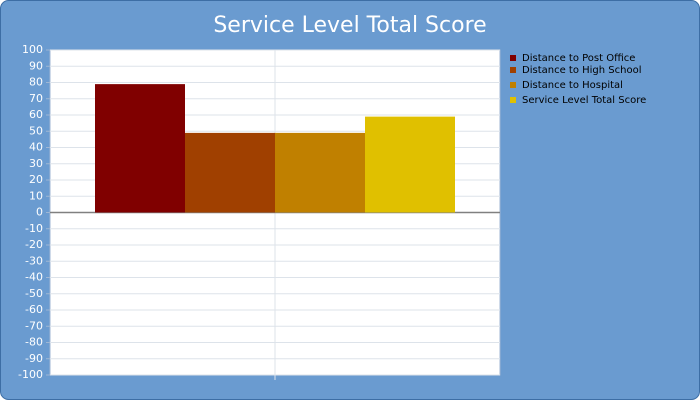 This screenshot has width=700, height=400. What do you see at coordinates (34, 228) in the screenshot?
I see `y-tick-label: -10` at bounding box center [34, 228].